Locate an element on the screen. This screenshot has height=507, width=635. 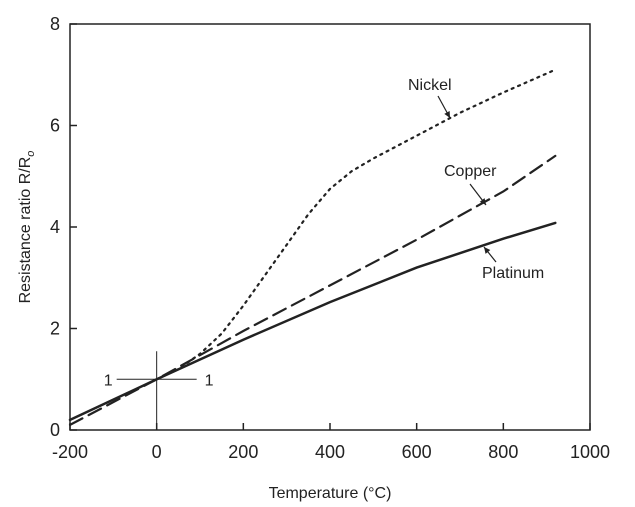
x-tick-label: 400 is located at coordinates (330, 452).